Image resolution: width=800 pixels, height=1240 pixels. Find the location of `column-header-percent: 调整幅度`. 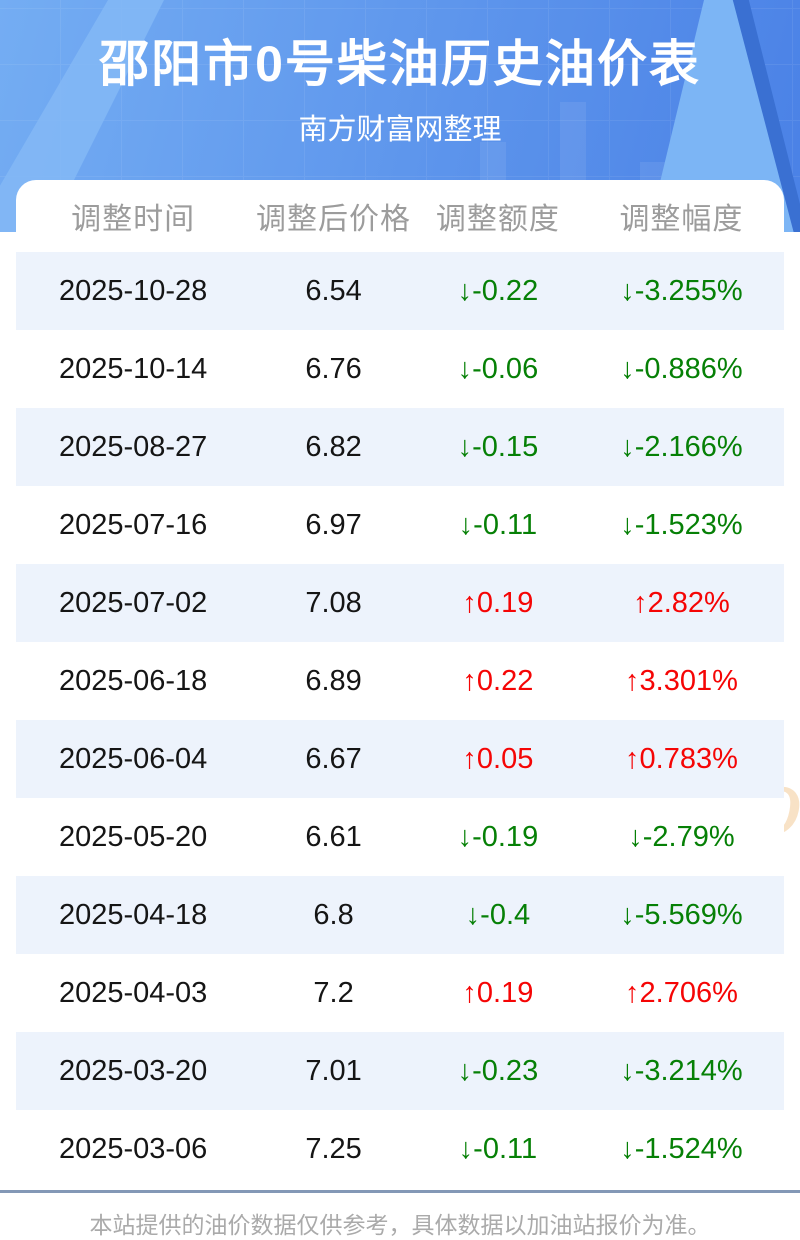

column-header-percent: 调整幅度 is located at coordinates (681, 219).